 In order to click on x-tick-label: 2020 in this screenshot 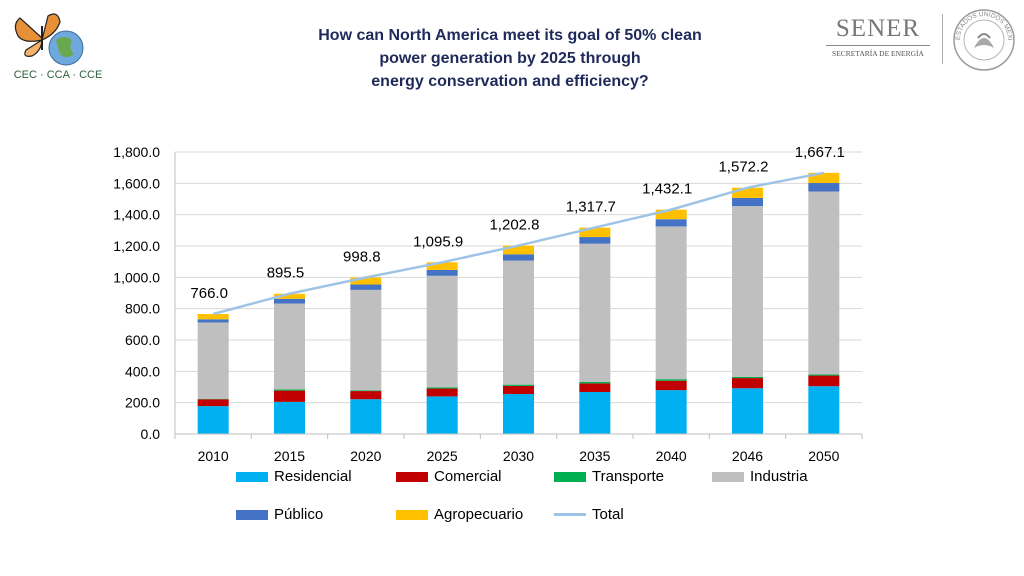, I will do `click(365, 456)`.